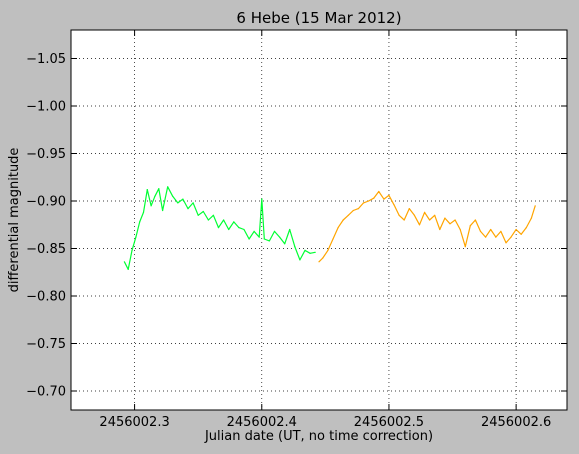 The height and width of the screenshot is (454, 579). I want to click on x-tick-label: 2456002.6, so click(516, 422).